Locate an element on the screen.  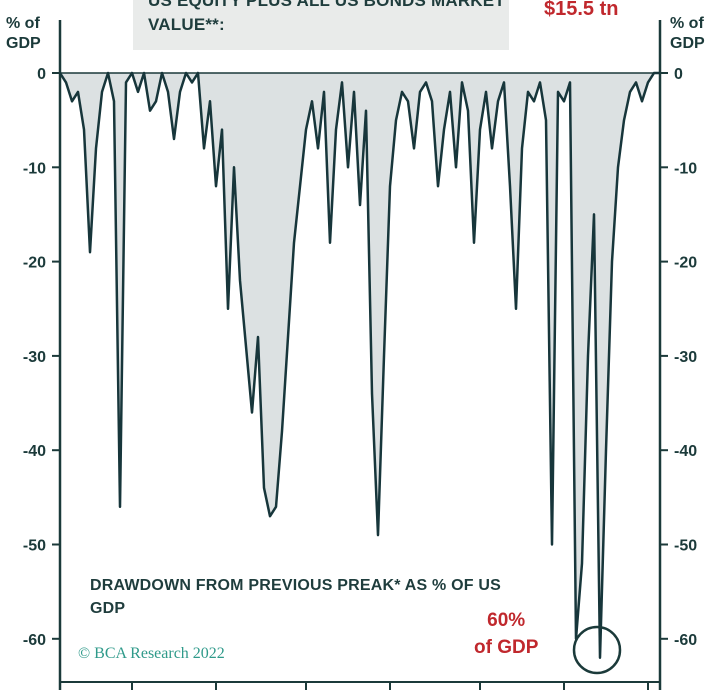
y-tick-label-right: -40 is located at coordinates (685, 451).